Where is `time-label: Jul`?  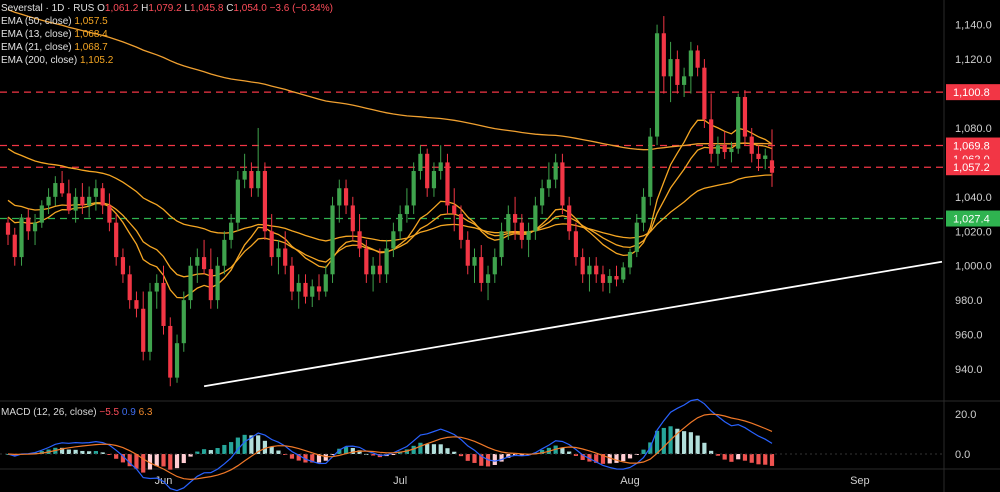
time-label: Jul is located at coordinates (400, 481).